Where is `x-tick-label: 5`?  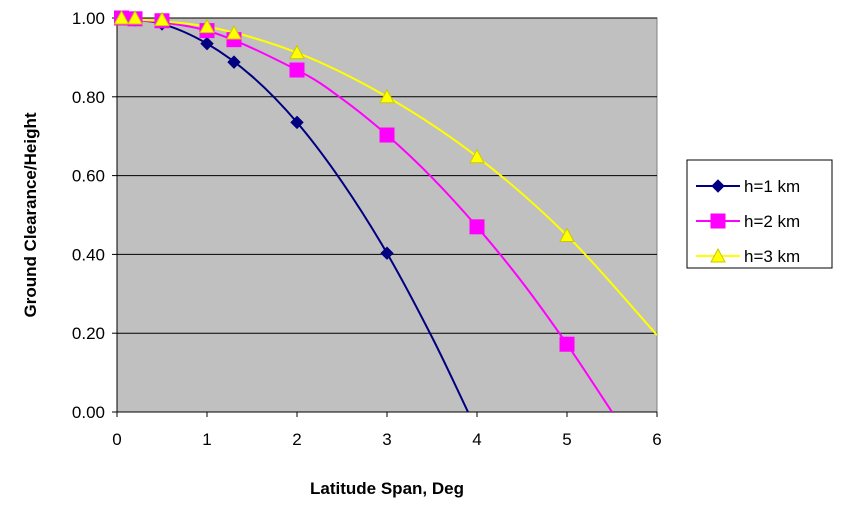 x-tick-label: 5 is located at coordinates (566, 439).